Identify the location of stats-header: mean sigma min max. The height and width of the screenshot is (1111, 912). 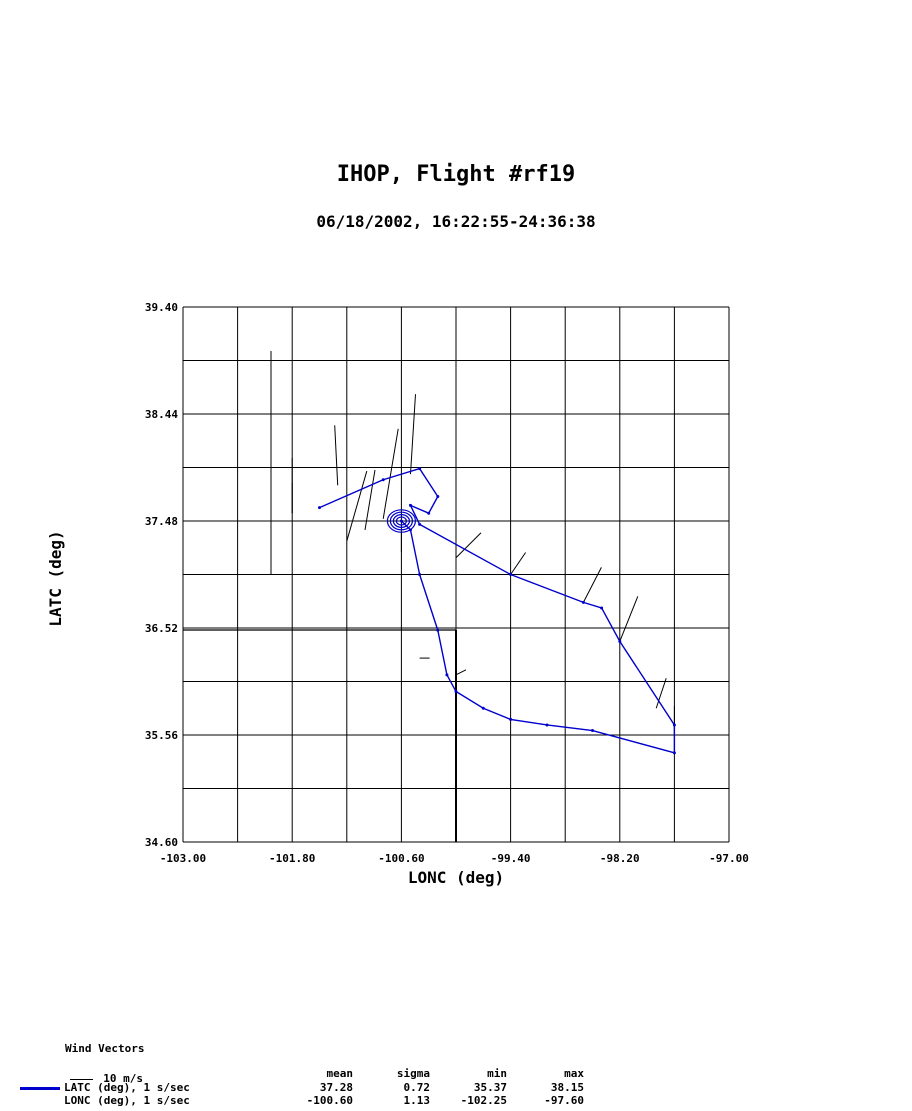
(456, 1074).